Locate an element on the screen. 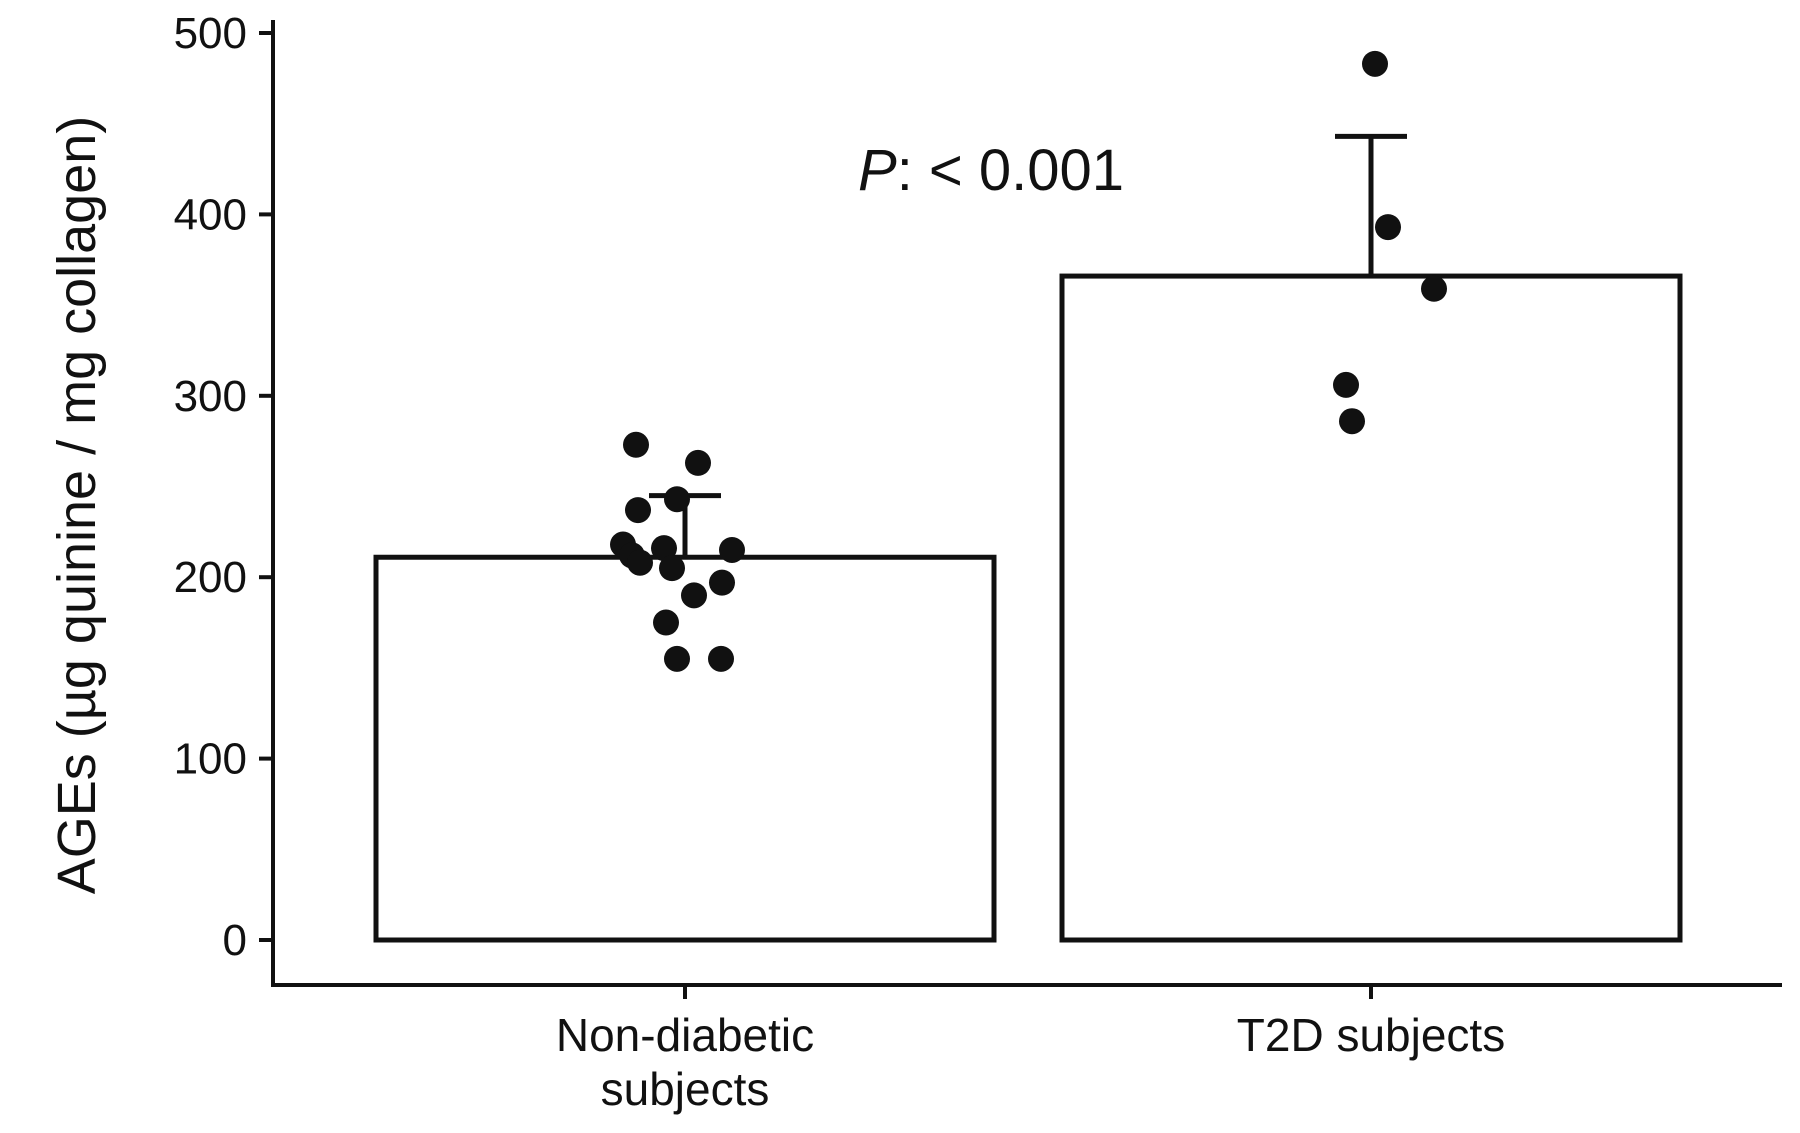 The width and height of the screenshot is (1800, 1133). x-tick-label-0: Non-diabetic subjects is located at coordinates (685, 1062).